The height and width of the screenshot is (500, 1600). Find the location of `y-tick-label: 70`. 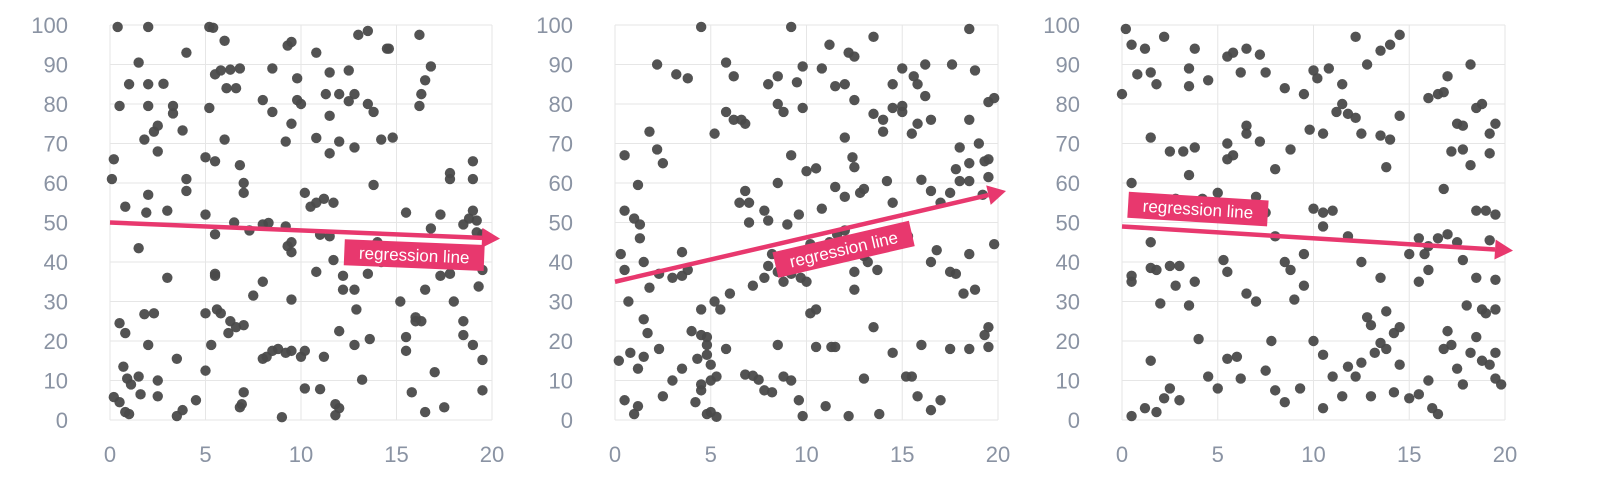

y-tick-label: 70 is located at coordinates (561, 144).